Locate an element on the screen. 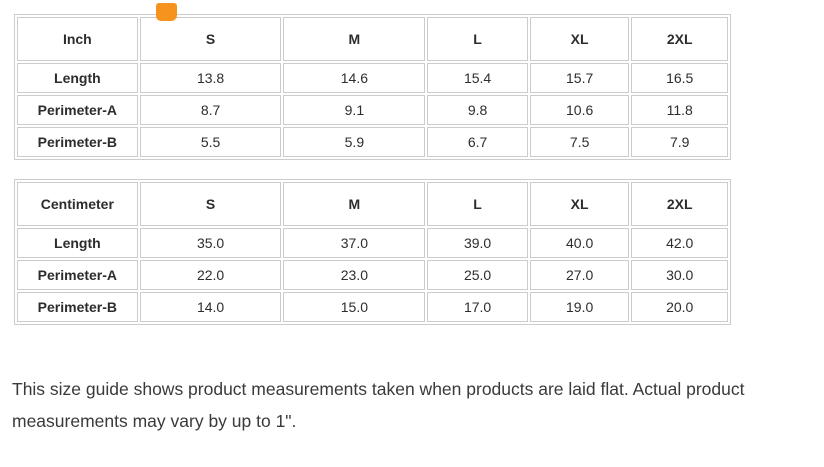  value-cell: 7.9 is located at coordinates (679, 142).